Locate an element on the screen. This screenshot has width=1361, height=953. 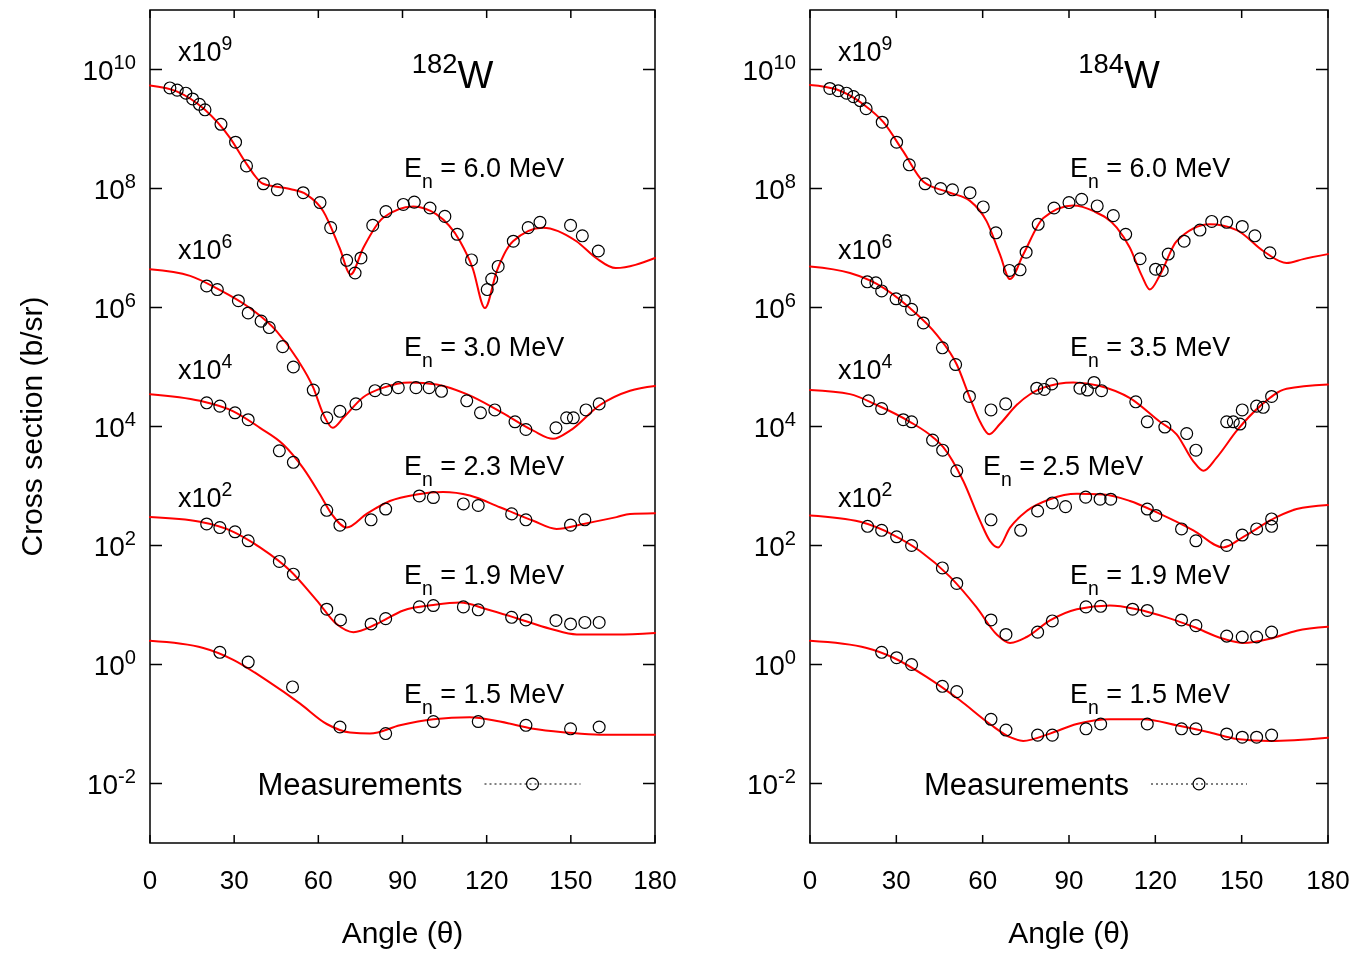
x-axis-title: Angle (θ) is located at coordinates (402, 932).